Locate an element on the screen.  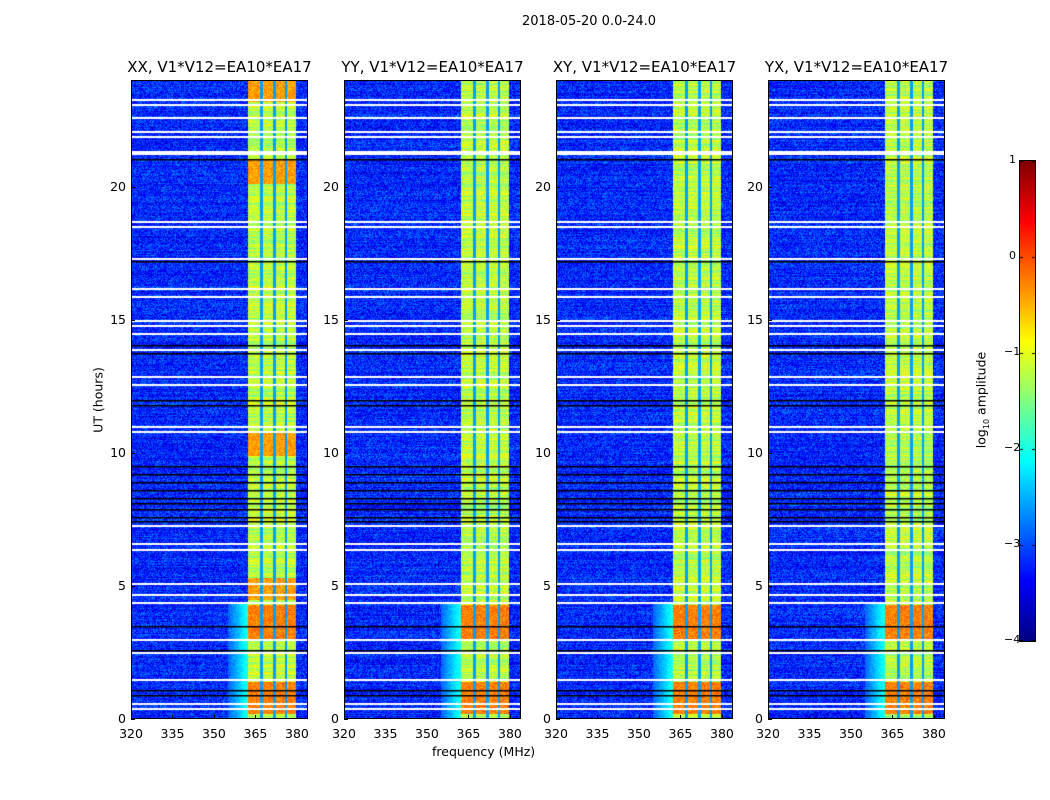
heatmap-xx is located at coordinates (219, 399).